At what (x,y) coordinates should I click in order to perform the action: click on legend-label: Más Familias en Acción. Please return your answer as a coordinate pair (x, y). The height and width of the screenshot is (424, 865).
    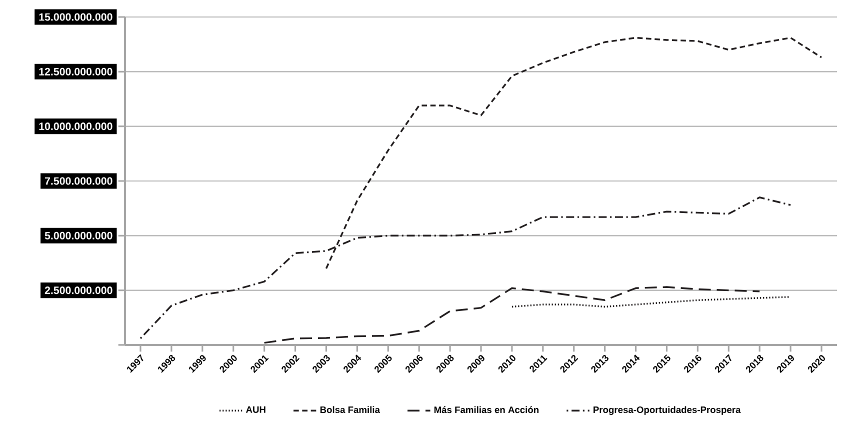
    Looking at the image, I should click on (486, 410).